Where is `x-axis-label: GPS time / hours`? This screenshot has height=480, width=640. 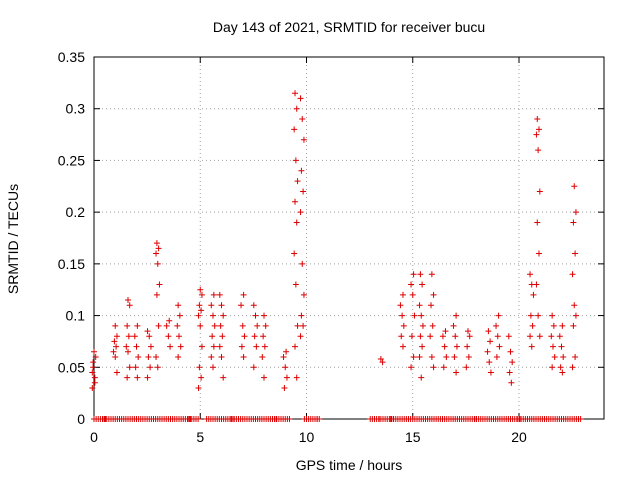
x-axis-label: GPS time / hours is located at coordinates (349, 465).